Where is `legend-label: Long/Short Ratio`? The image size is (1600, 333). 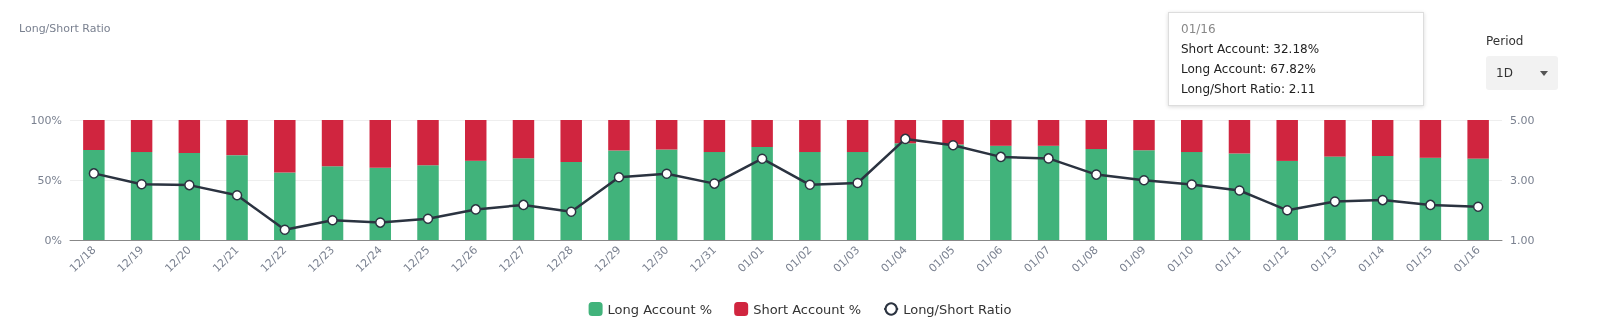 legend-label: Long/Short Ratio is located at coordinates (957, 309).